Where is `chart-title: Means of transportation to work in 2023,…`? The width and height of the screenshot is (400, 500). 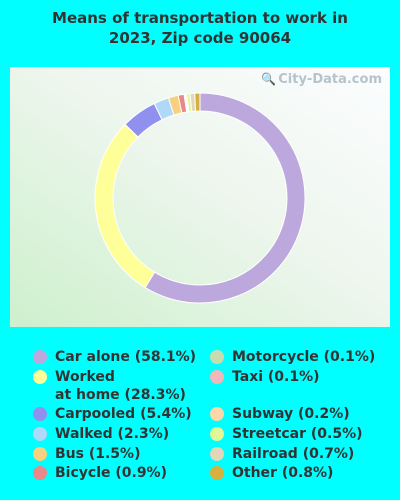 chart-title: Means of transportation to work in 2023,… is located at coordinates (200, 28).